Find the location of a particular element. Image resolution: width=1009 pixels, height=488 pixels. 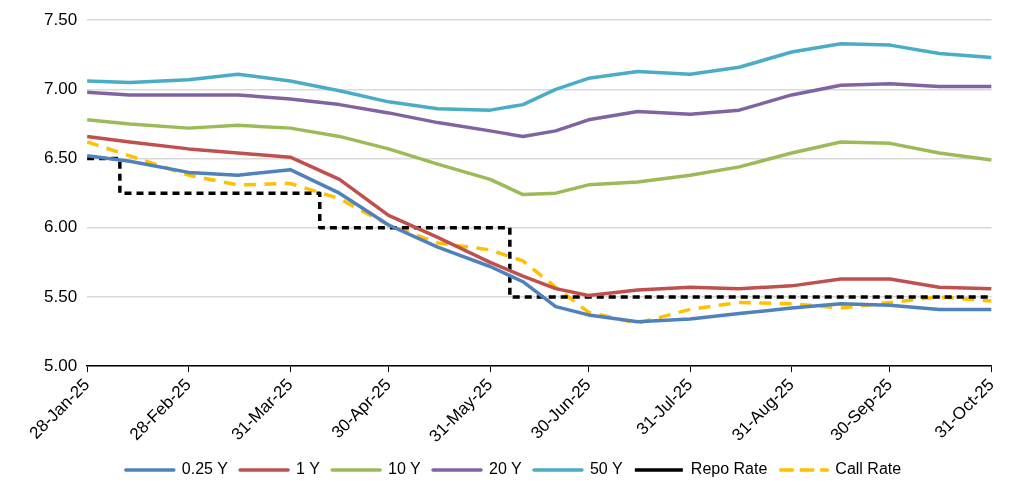

y-tick-label: 7.50 is located at coordinates (60, 19).